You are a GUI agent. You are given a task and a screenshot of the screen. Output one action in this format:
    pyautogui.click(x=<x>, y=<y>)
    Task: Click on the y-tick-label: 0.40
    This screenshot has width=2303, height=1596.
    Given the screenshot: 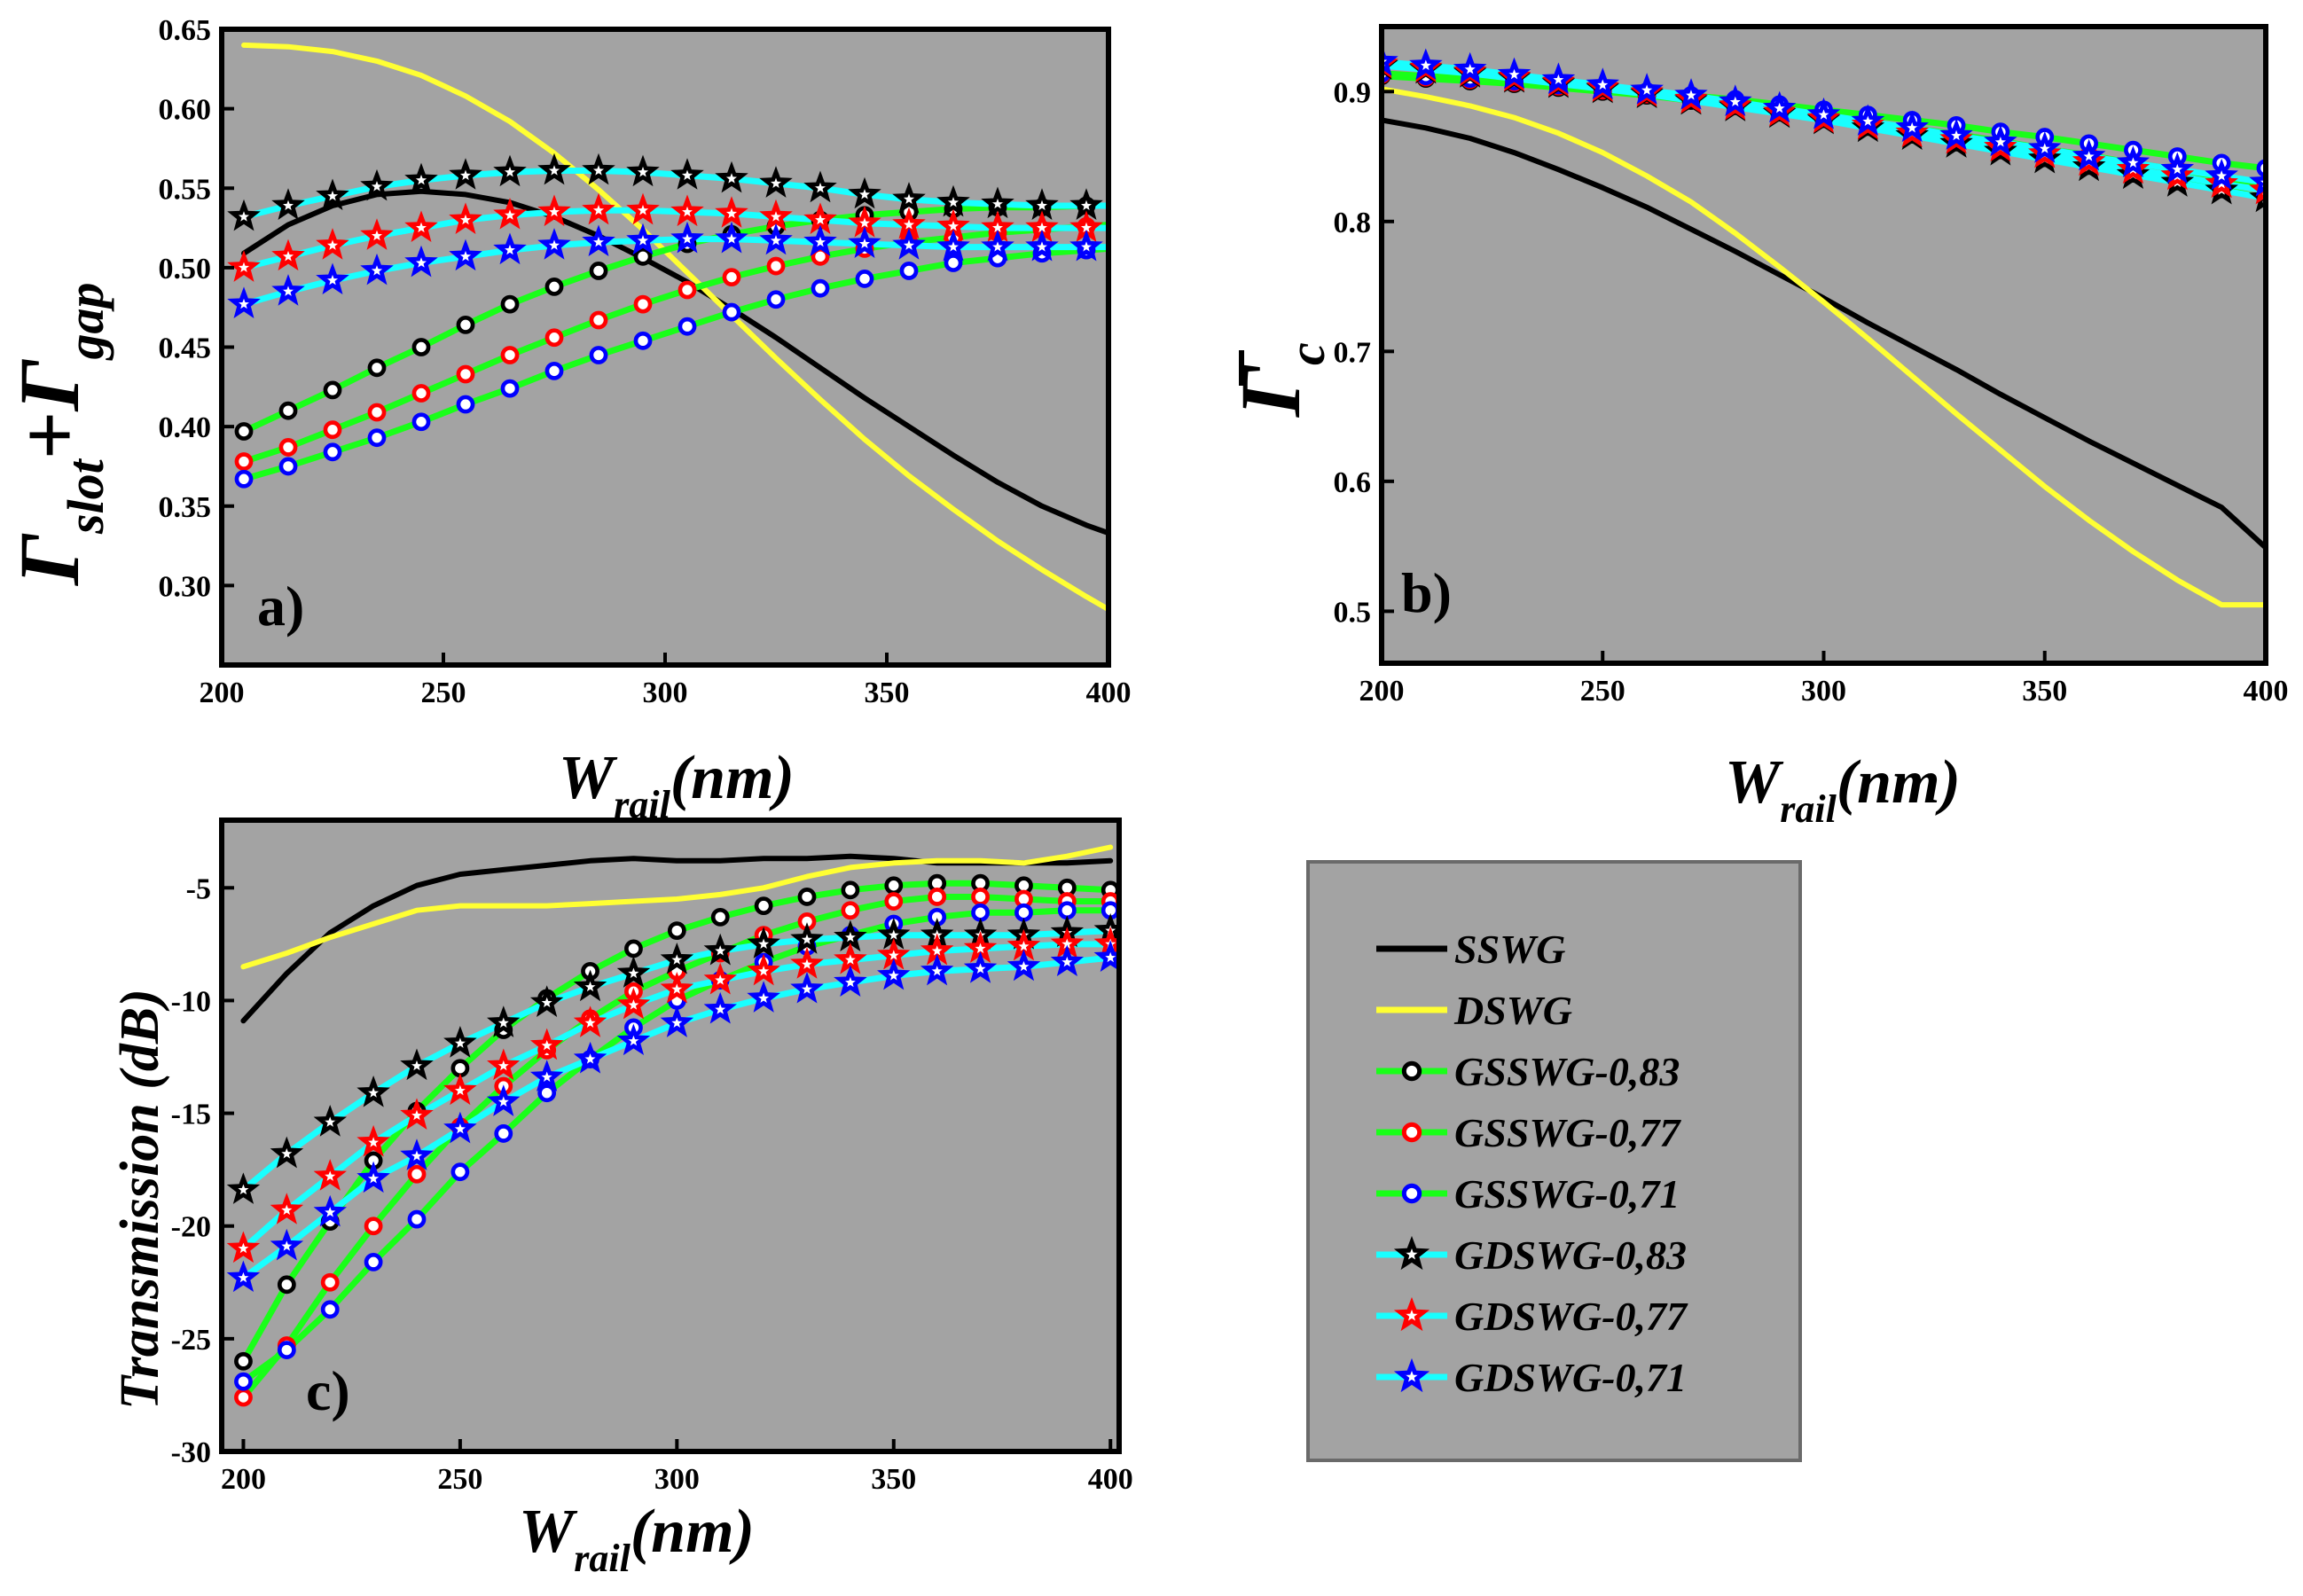 What is the action you would take?
    pyautogui.click(x=185, y=428)
    